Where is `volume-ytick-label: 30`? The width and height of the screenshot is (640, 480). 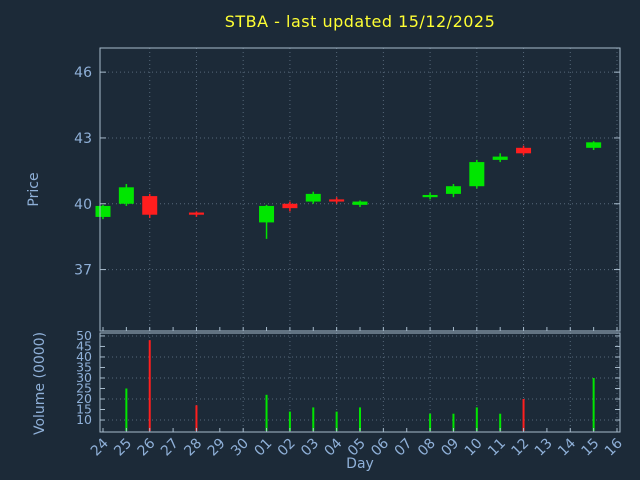
volume-ytick-label: 30 is located at coordinates (84, 377).